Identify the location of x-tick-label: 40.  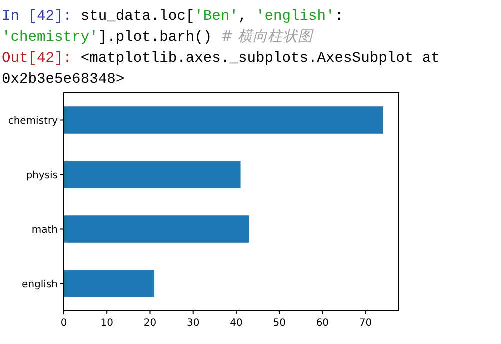
(236, 323).